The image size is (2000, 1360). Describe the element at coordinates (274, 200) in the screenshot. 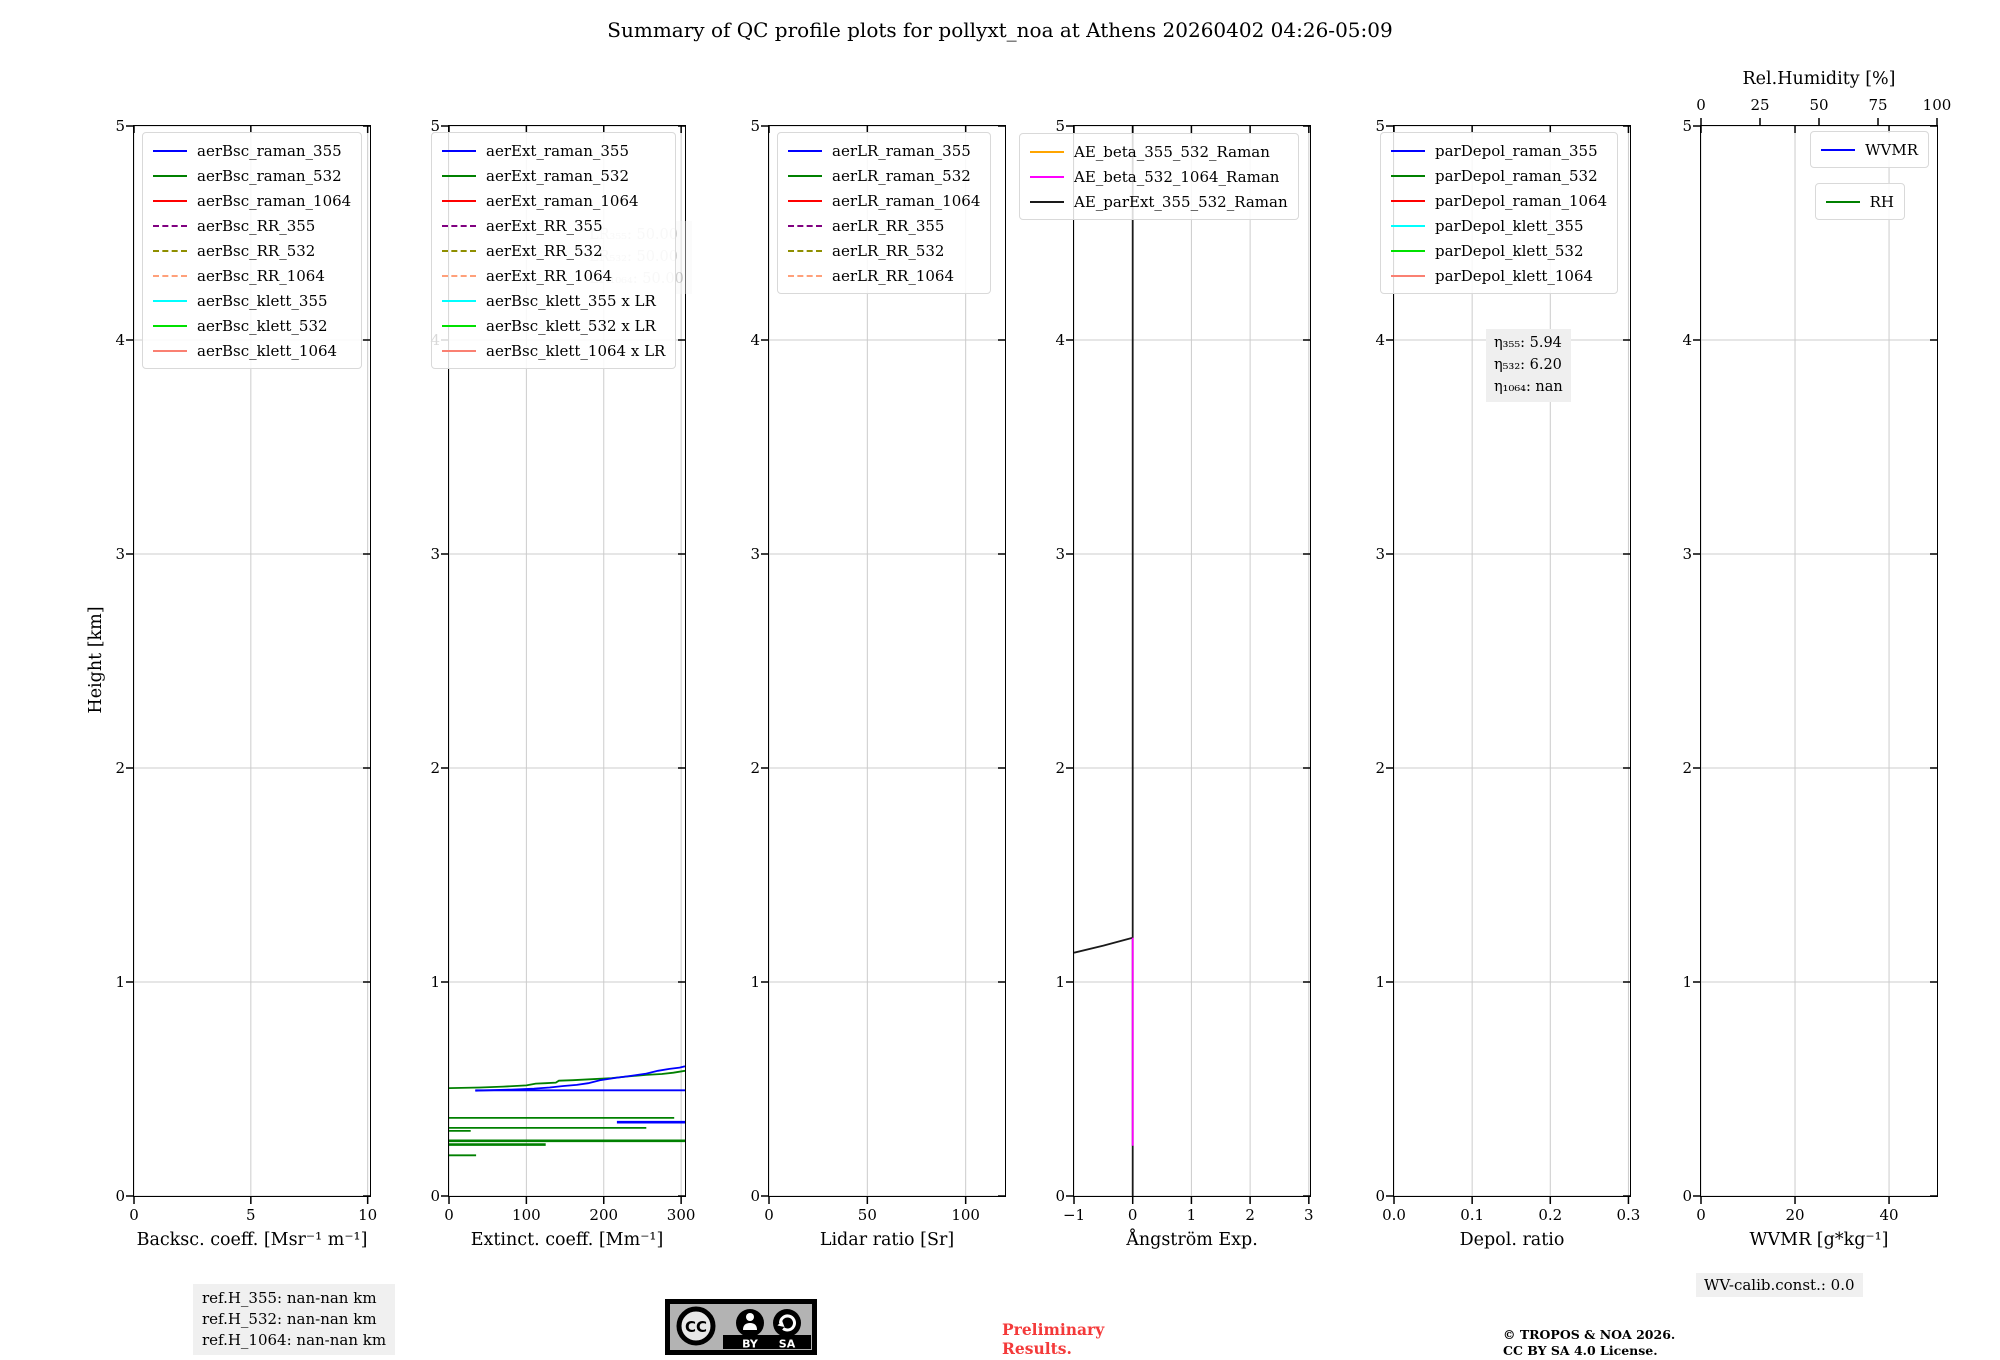

I see `legend-label: aerBsc_raman_1064` at that location.